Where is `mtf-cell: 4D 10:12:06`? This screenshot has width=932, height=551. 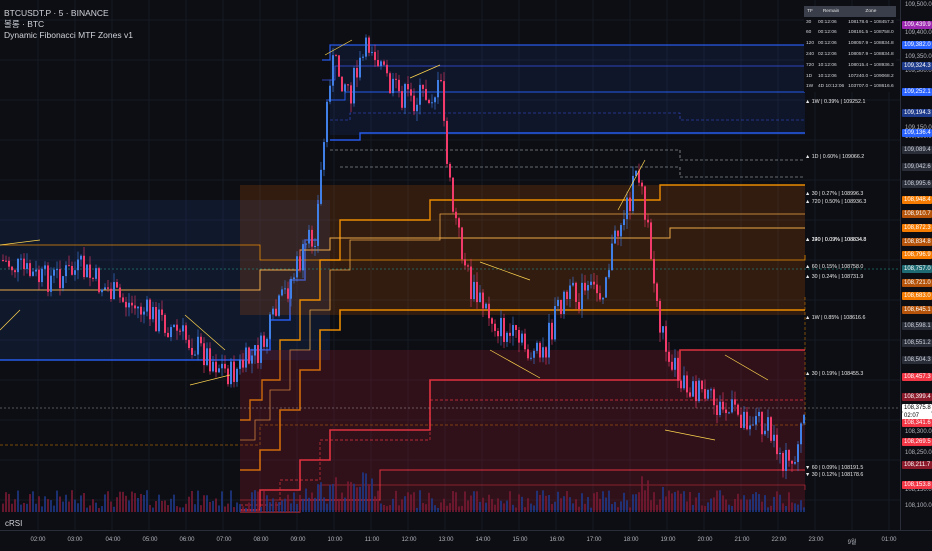
mtf-cell: 4D 10:12:06 is located at coordinates (831, 87).